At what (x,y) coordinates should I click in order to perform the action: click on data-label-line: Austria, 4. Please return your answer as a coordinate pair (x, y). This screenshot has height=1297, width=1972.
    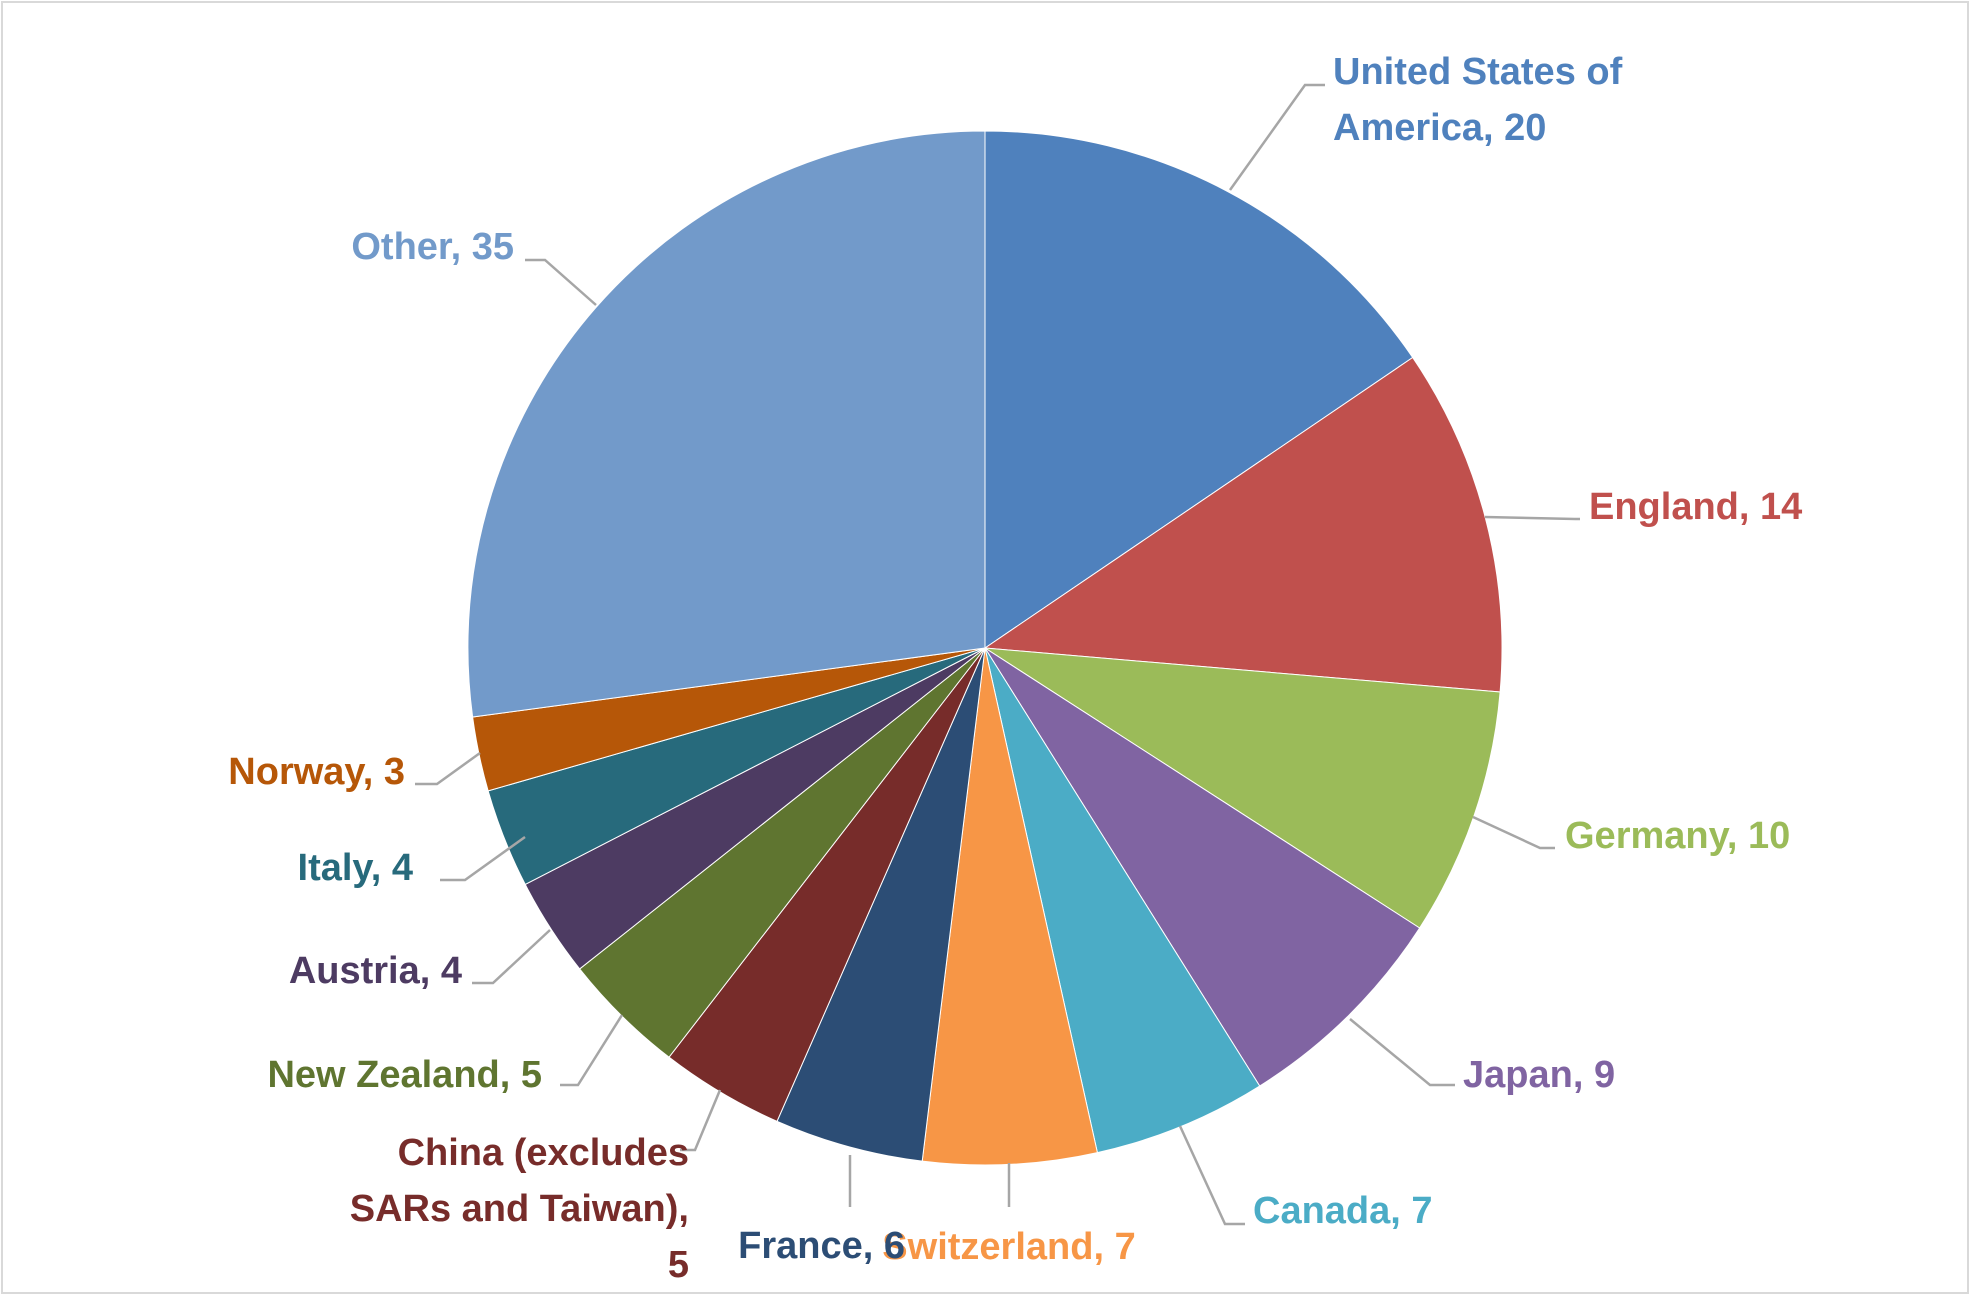
    Looking at the image, I should click on (375, 971).